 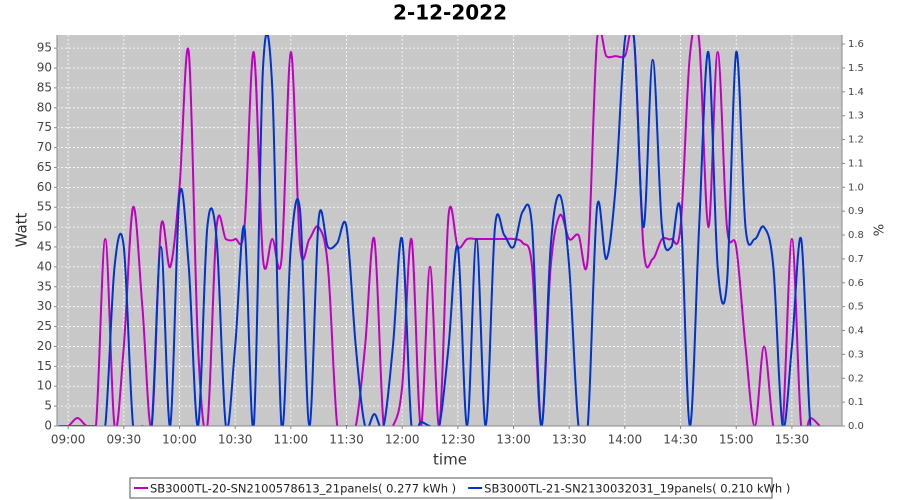 What do you see at coordinates (856, 378) in the screenshot?
I see `y2-tick-label: 0.2` at bounding box center [856, 378].